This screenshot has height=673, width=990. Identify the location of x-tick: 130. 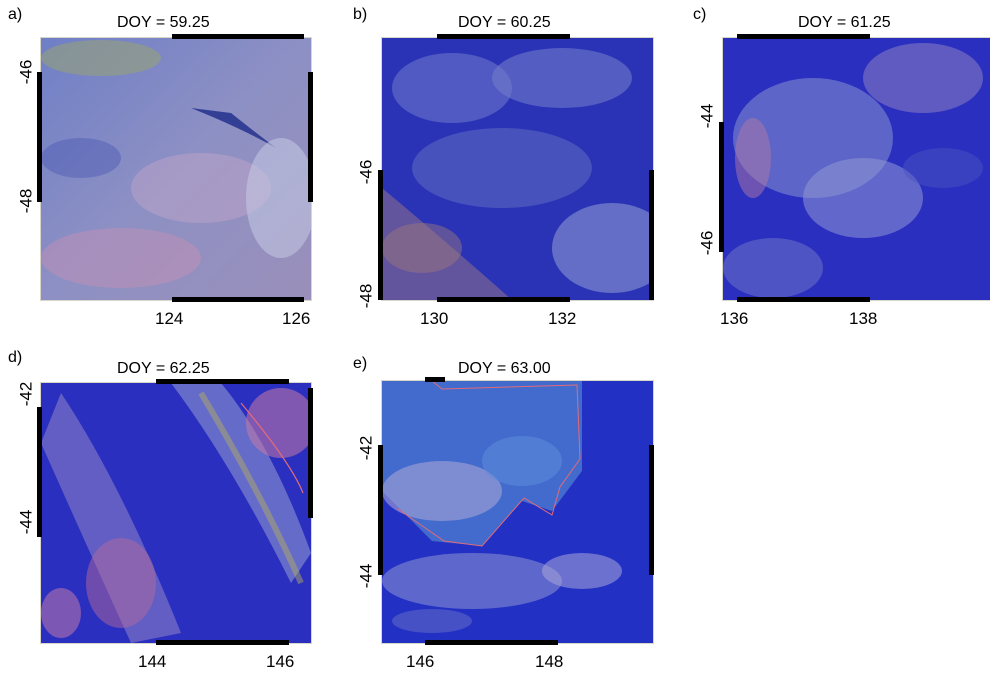
(434, 318).